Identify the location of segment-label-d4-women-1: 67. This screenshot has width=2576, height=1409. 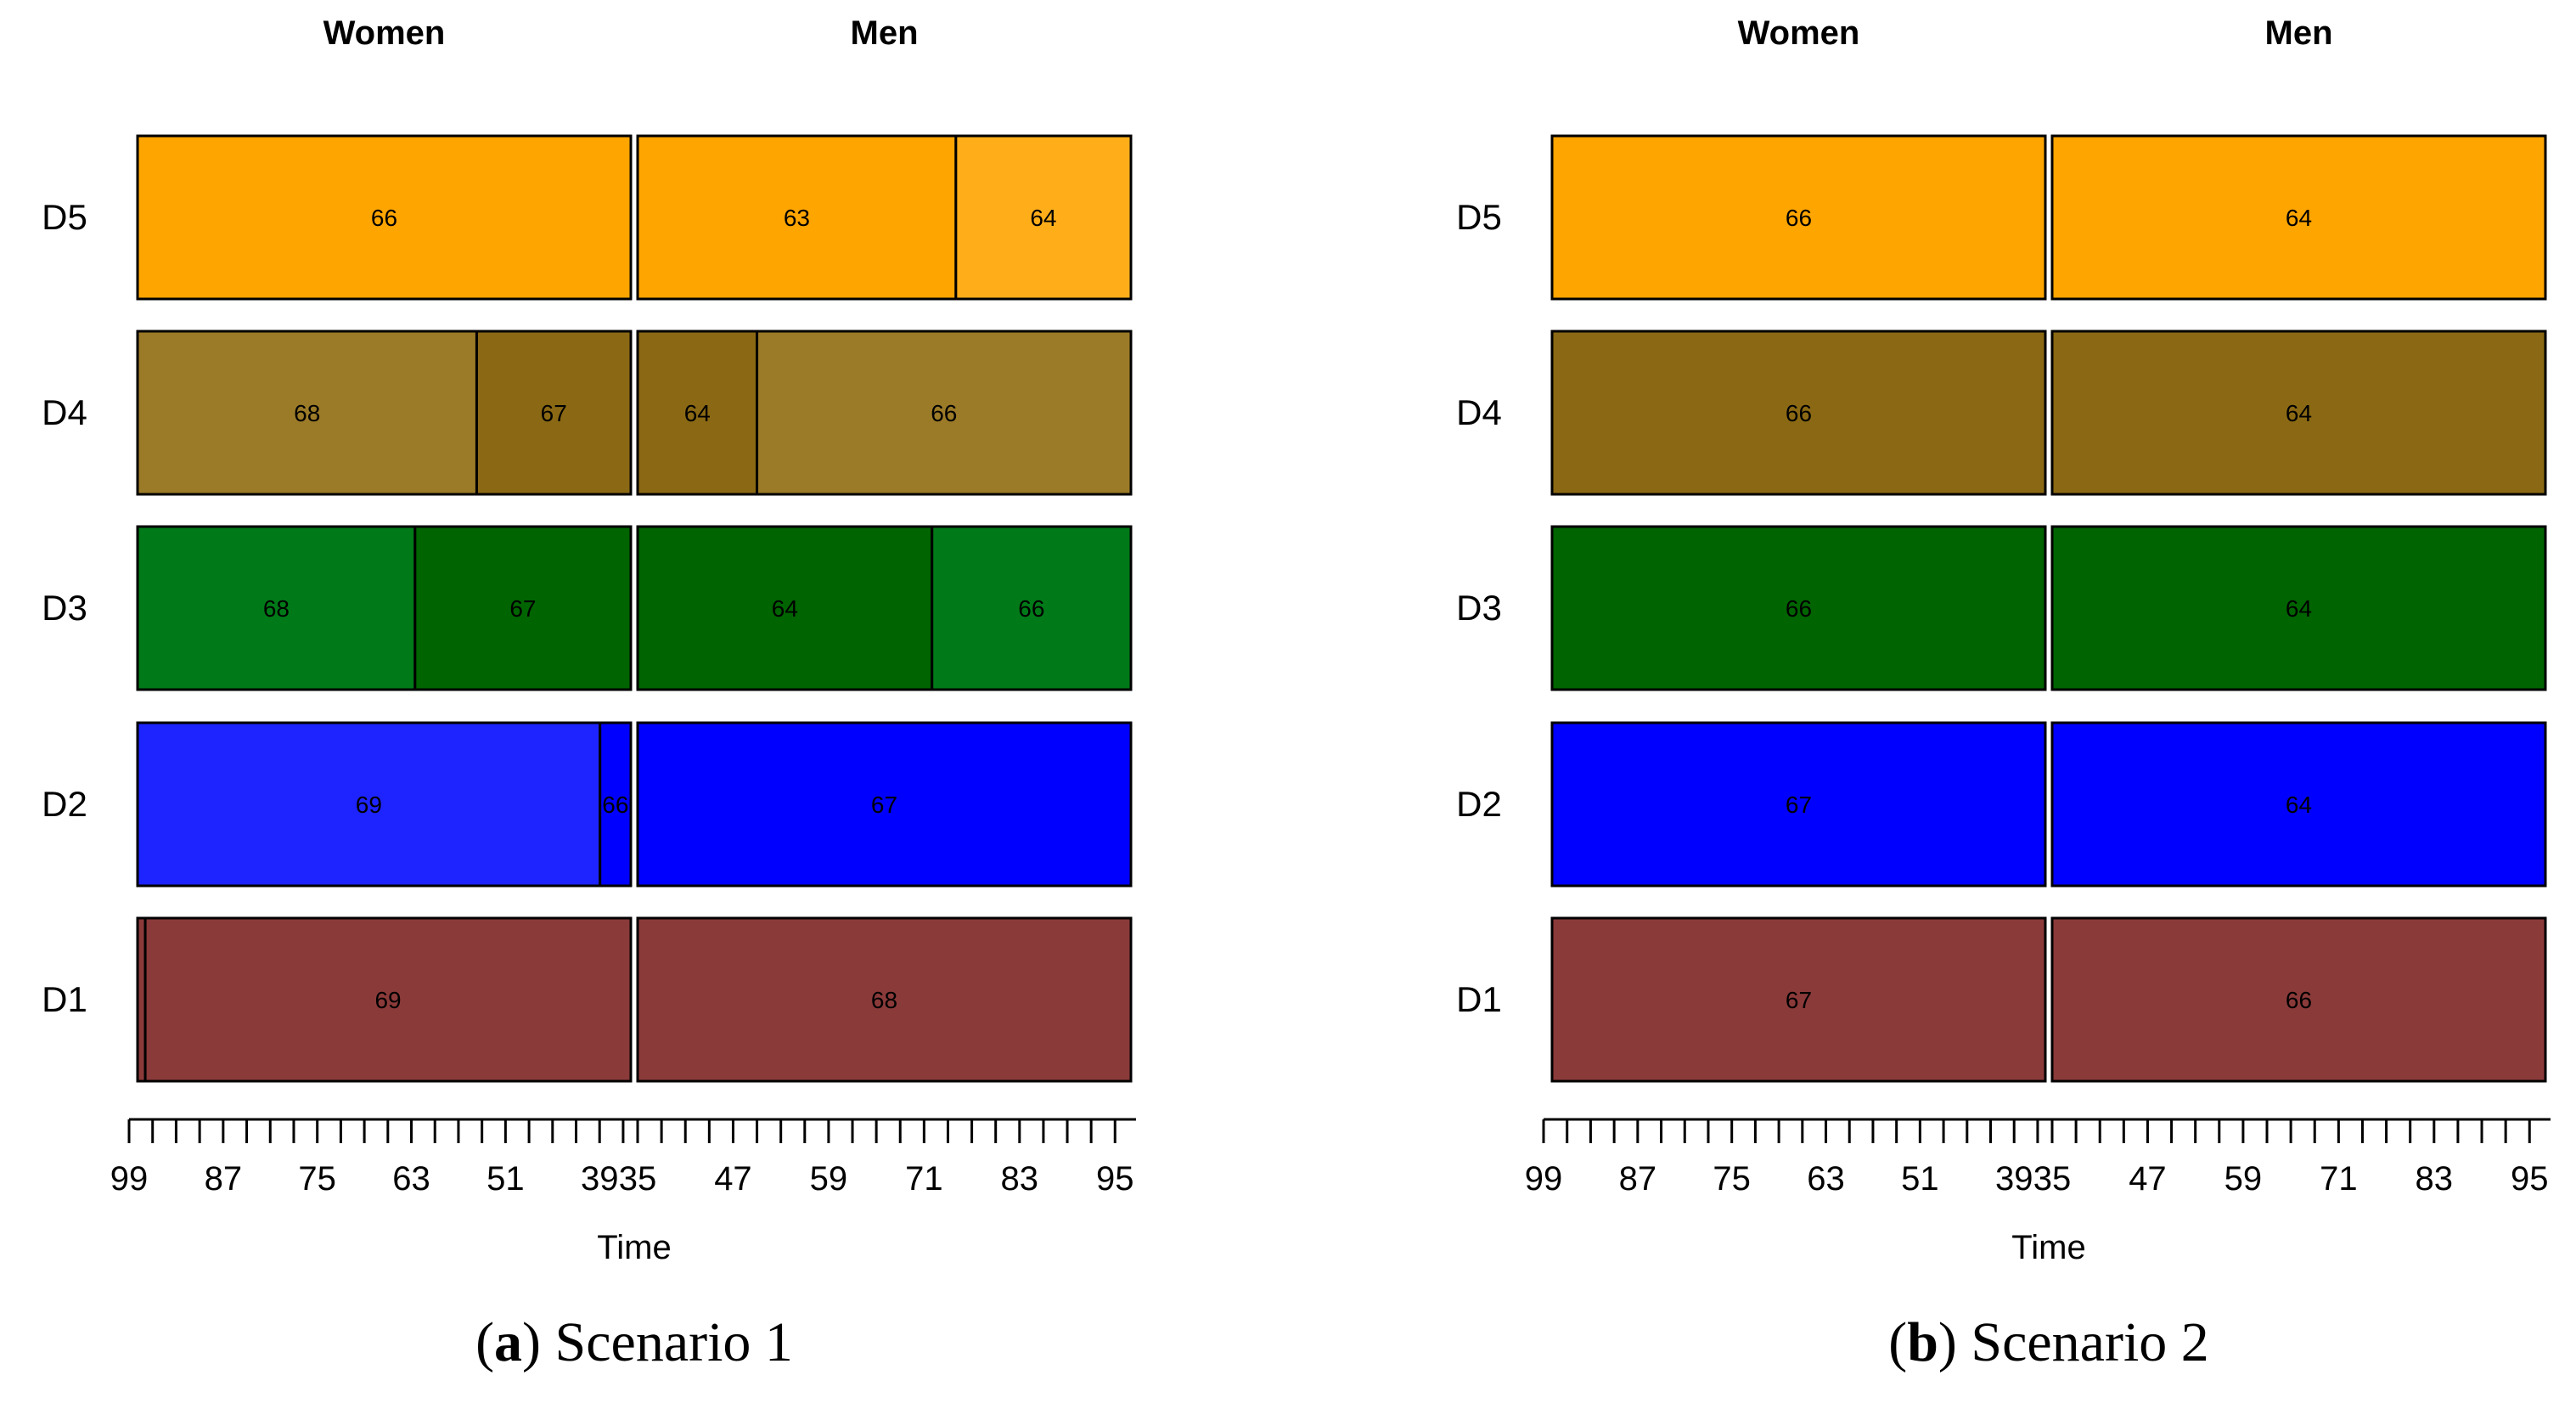
(554, 413).